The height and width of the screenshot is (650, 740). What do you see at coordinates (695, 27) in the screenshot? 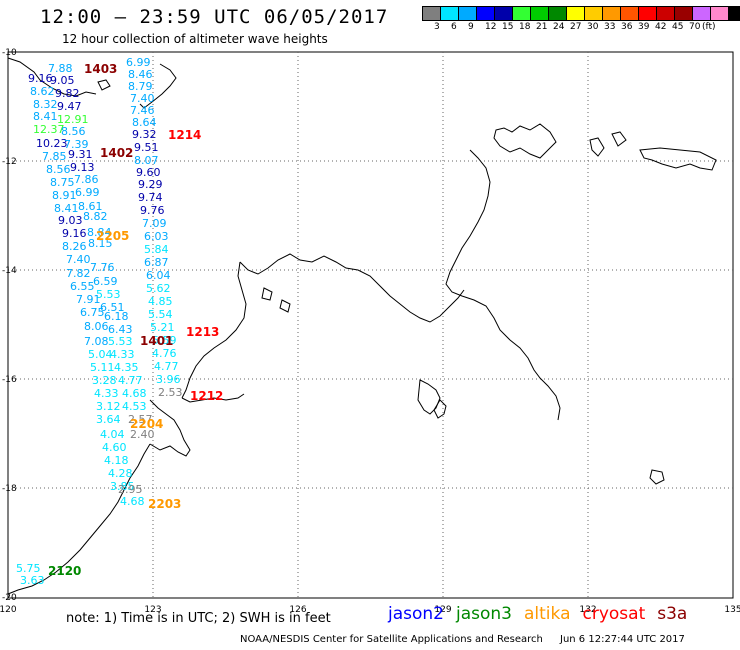
I see `colorbar-label: 70` at bounding box center [695, 27].